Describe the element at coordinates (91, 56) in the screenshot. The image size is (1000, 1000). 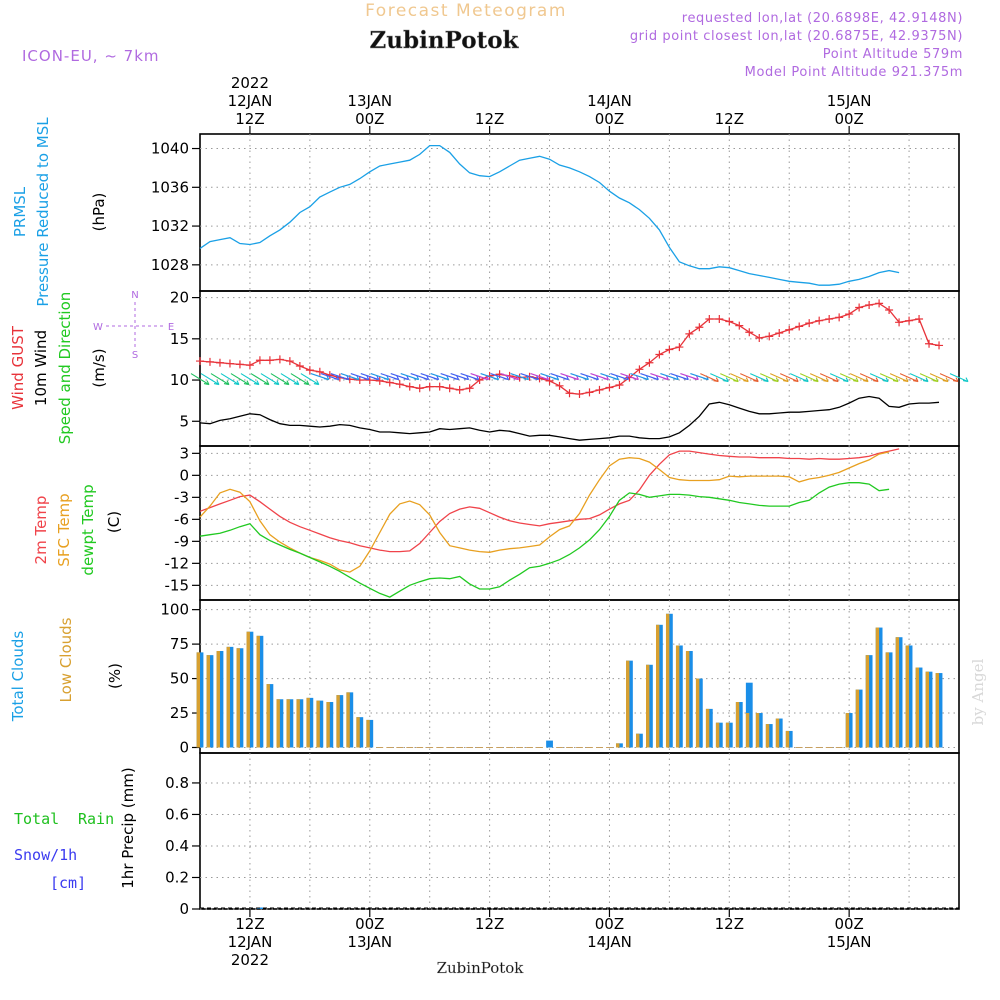
I see `model-label: ICON-EU, ~ 7km` at that location.